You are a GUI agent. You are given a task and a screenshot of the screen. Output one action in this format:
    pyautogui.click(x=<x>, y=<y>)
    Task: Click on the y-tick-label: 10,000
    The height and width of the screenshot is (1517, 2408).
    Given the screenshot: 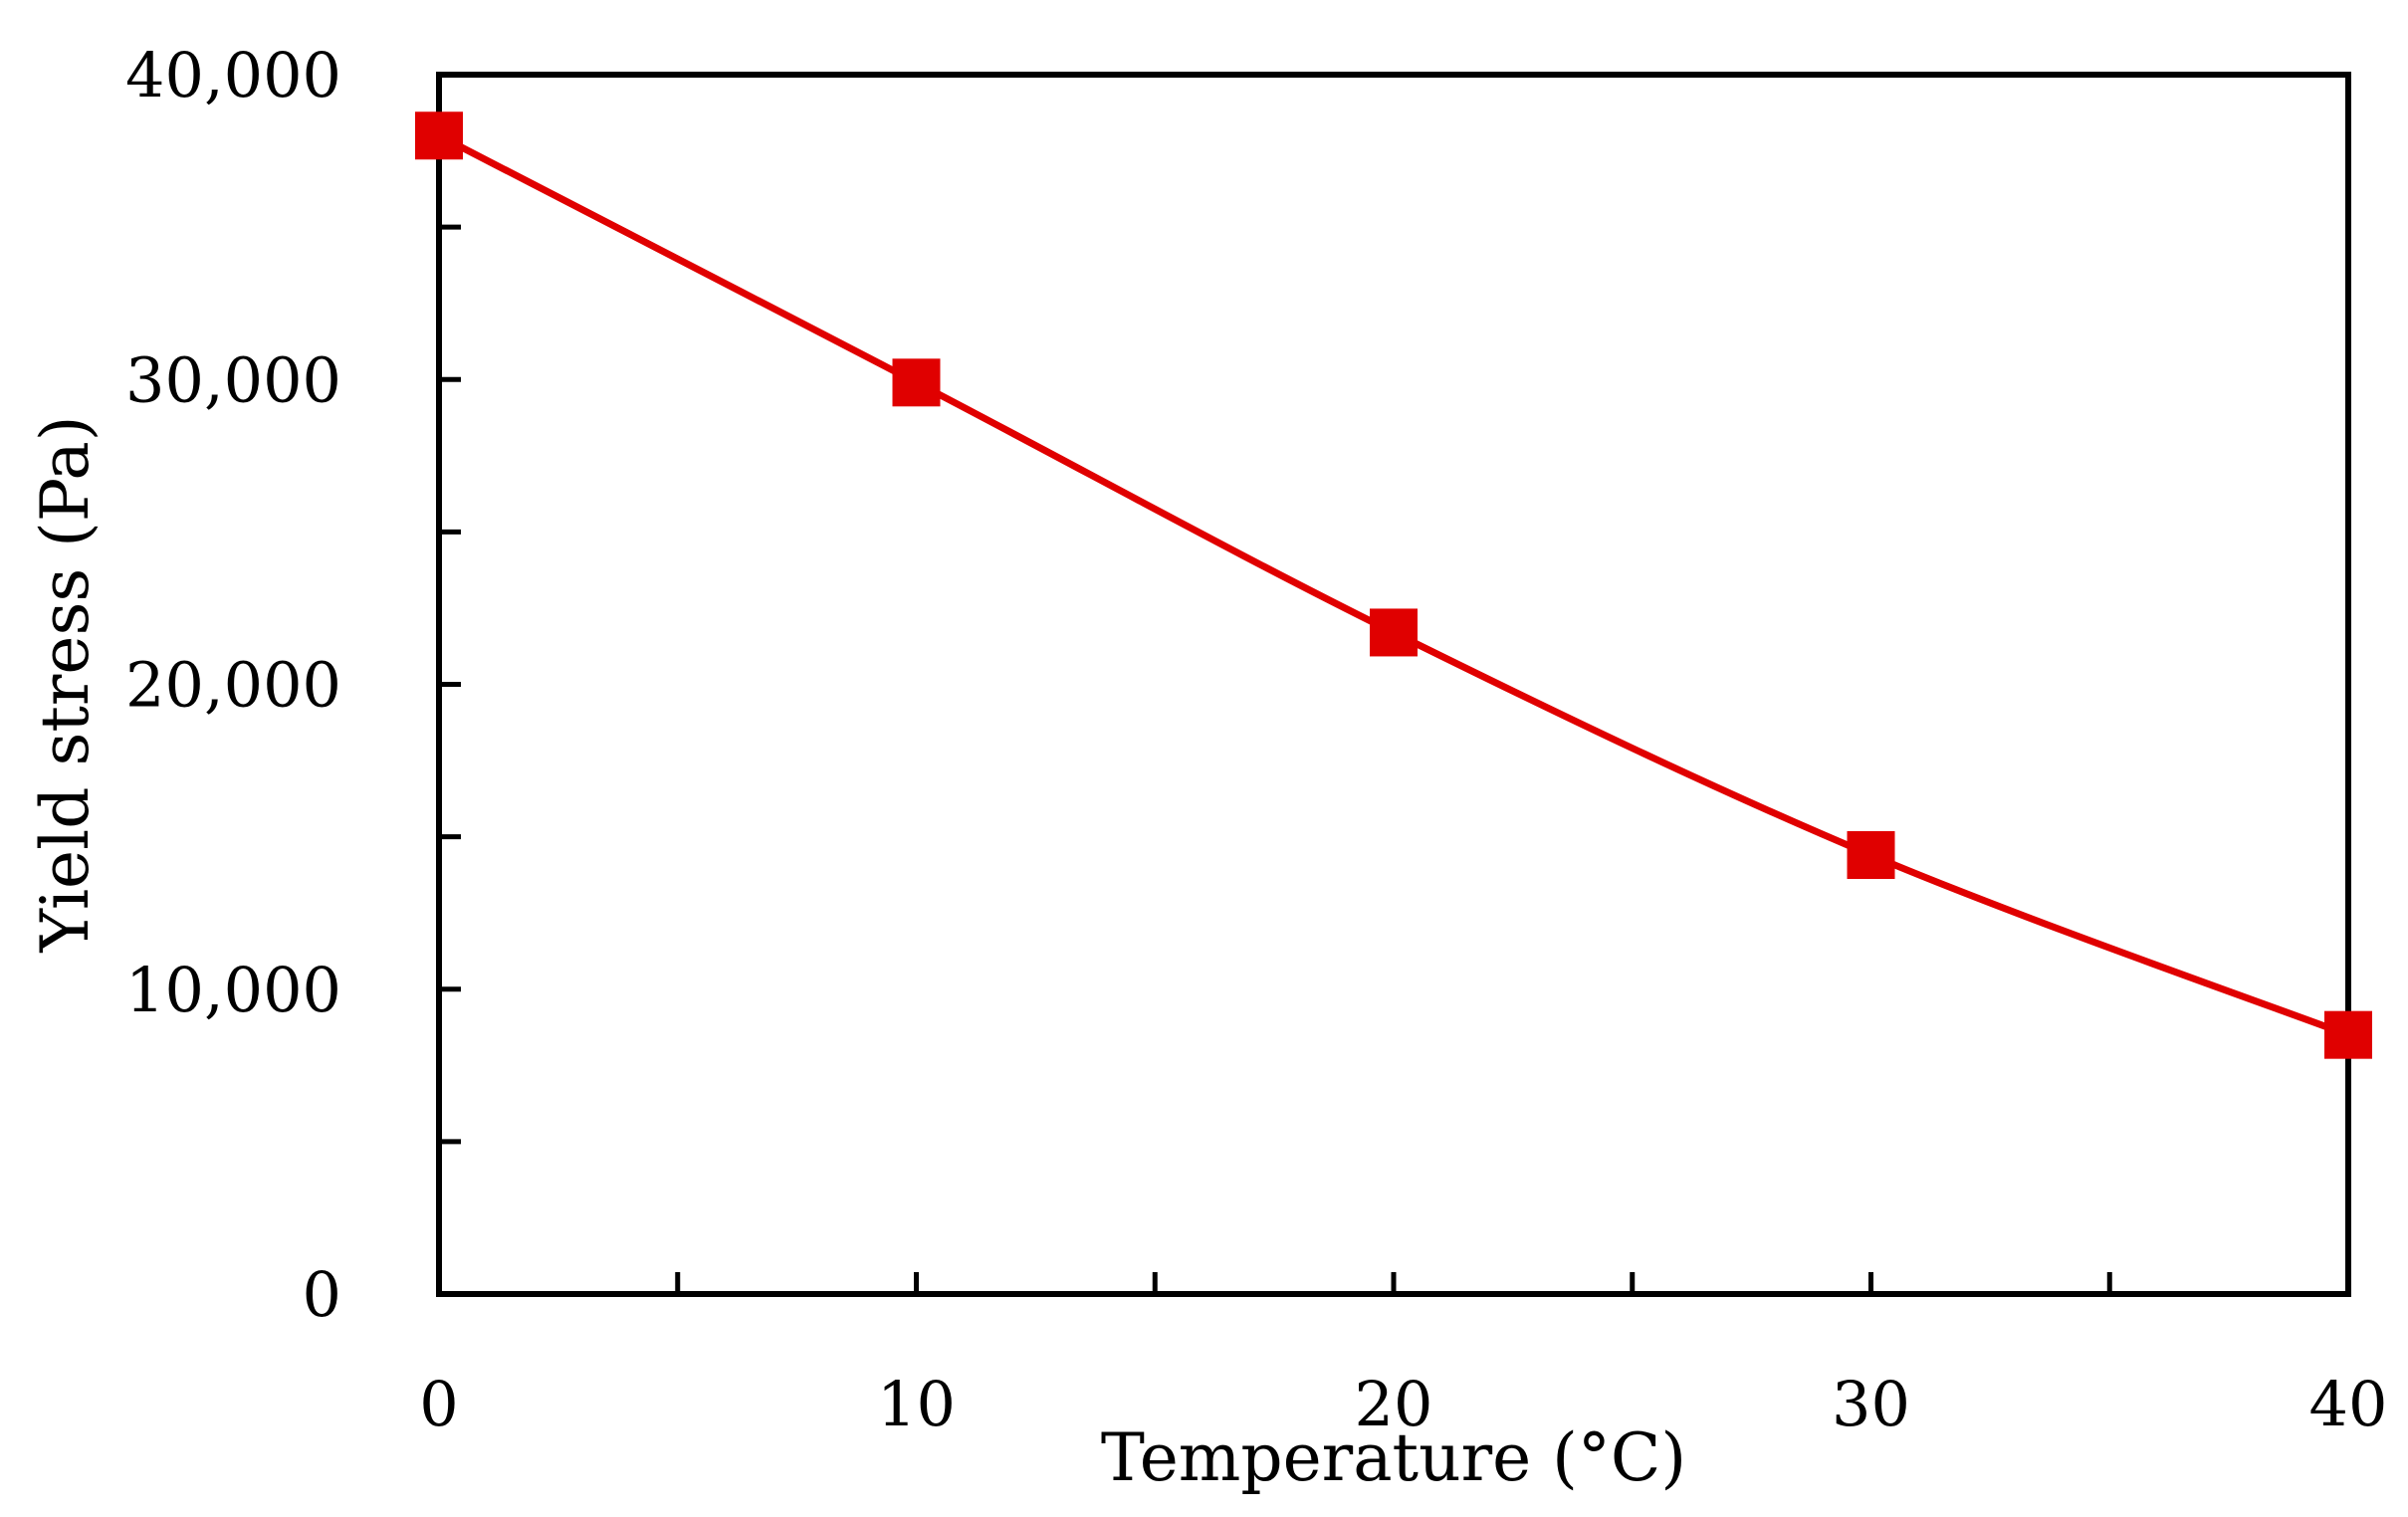 What is the action you would take?
    pyautogui.click(x=233, y=990)
    